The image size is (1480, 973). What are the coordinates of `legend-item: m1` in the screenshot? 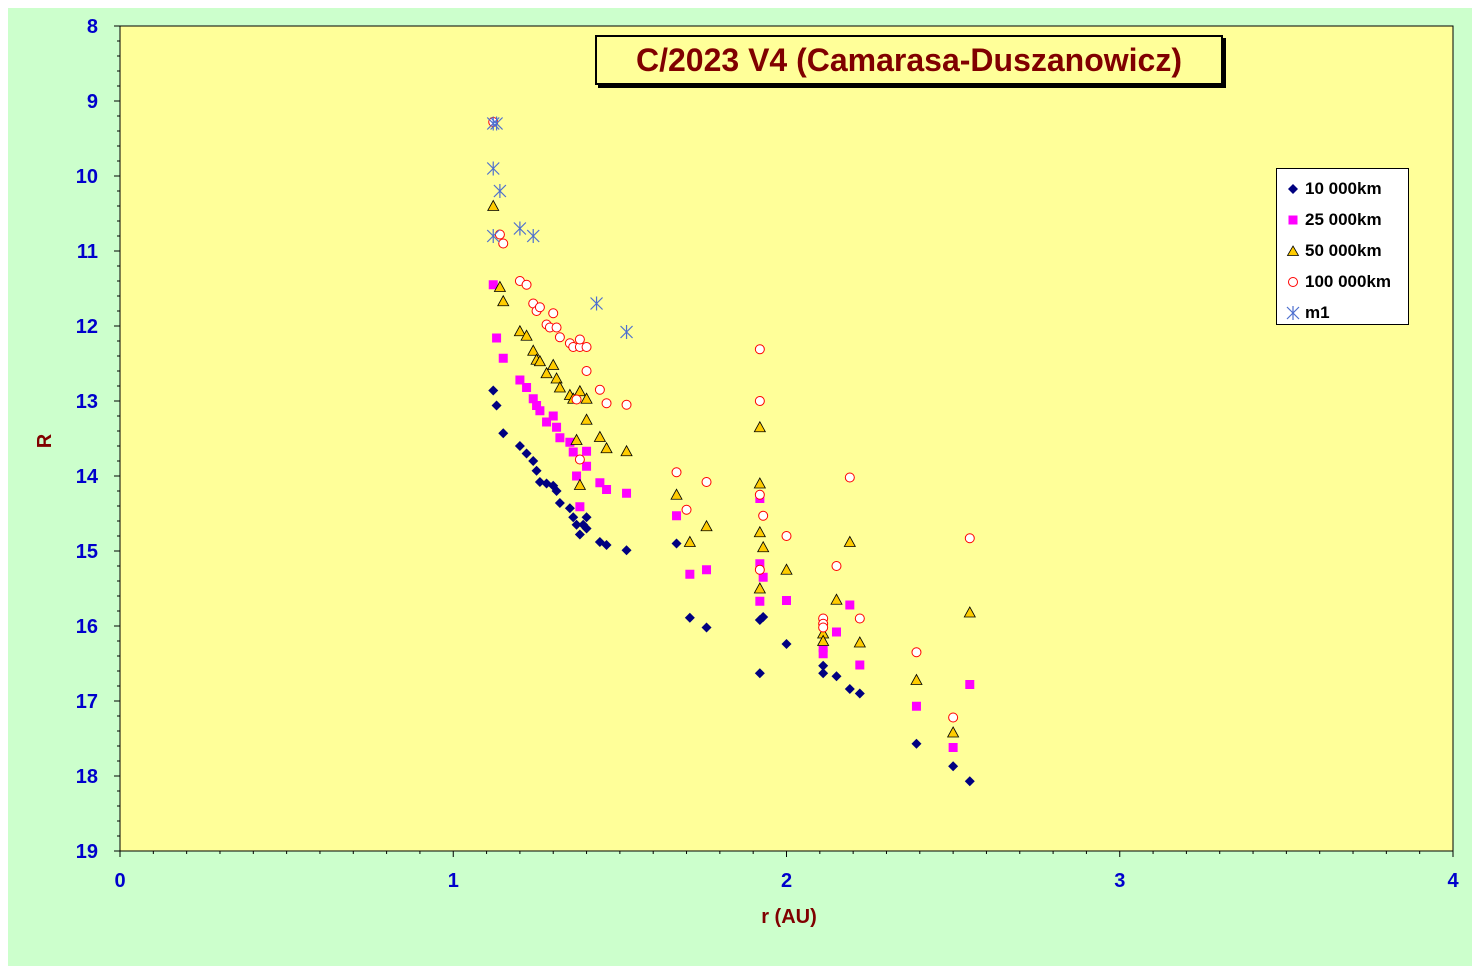 It's located at (1342, 312).